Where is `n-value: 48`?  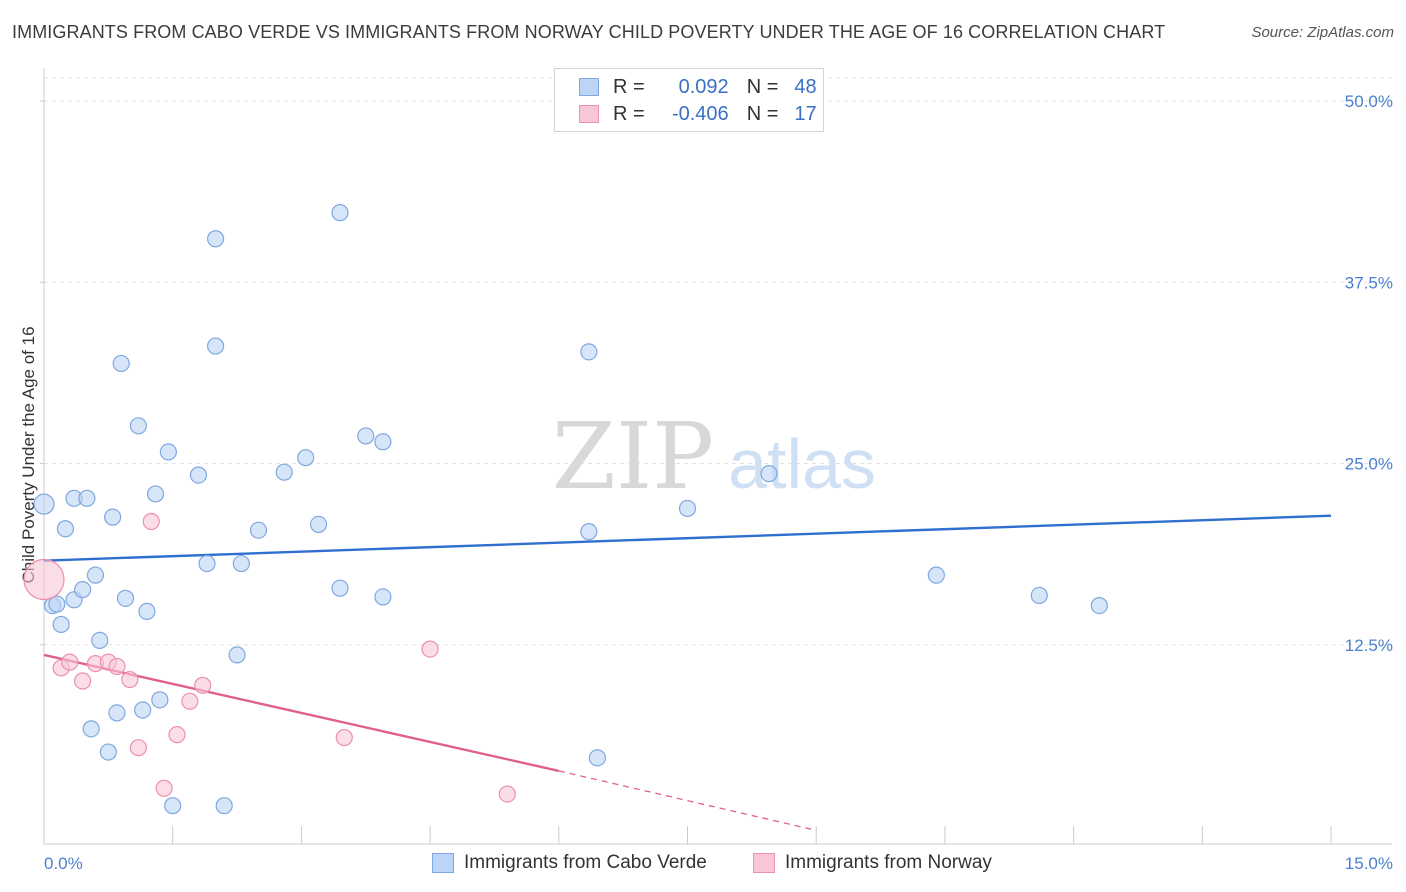 n-value: 48 is located at coordinates (805, 86).